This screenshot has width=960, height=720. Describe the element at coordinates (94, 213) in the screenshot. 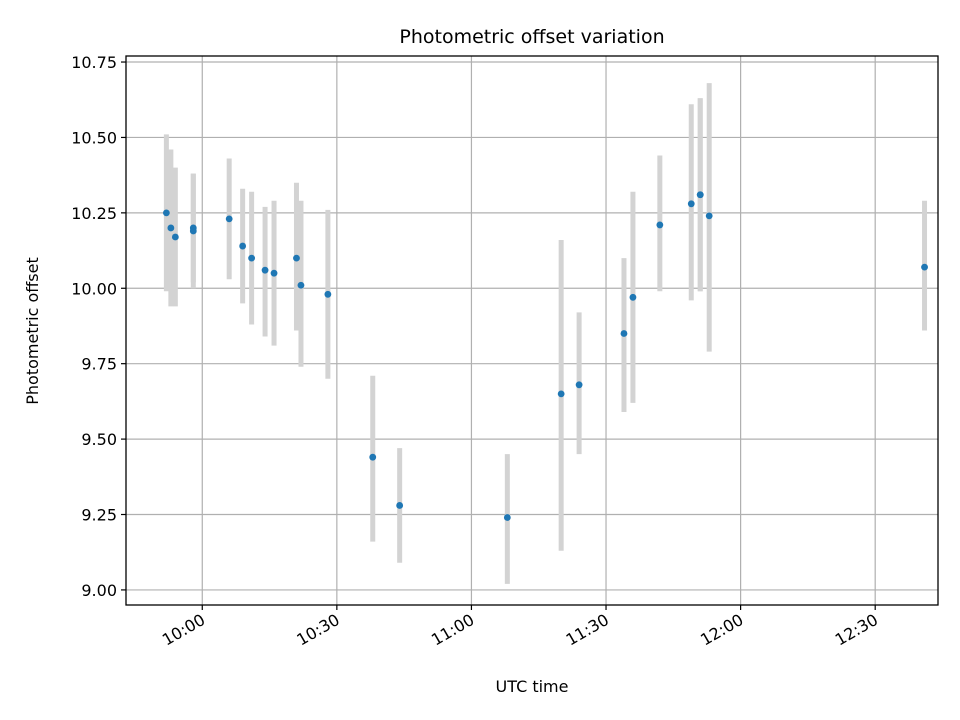

I see `y-tick-label: 10.25` at that location.